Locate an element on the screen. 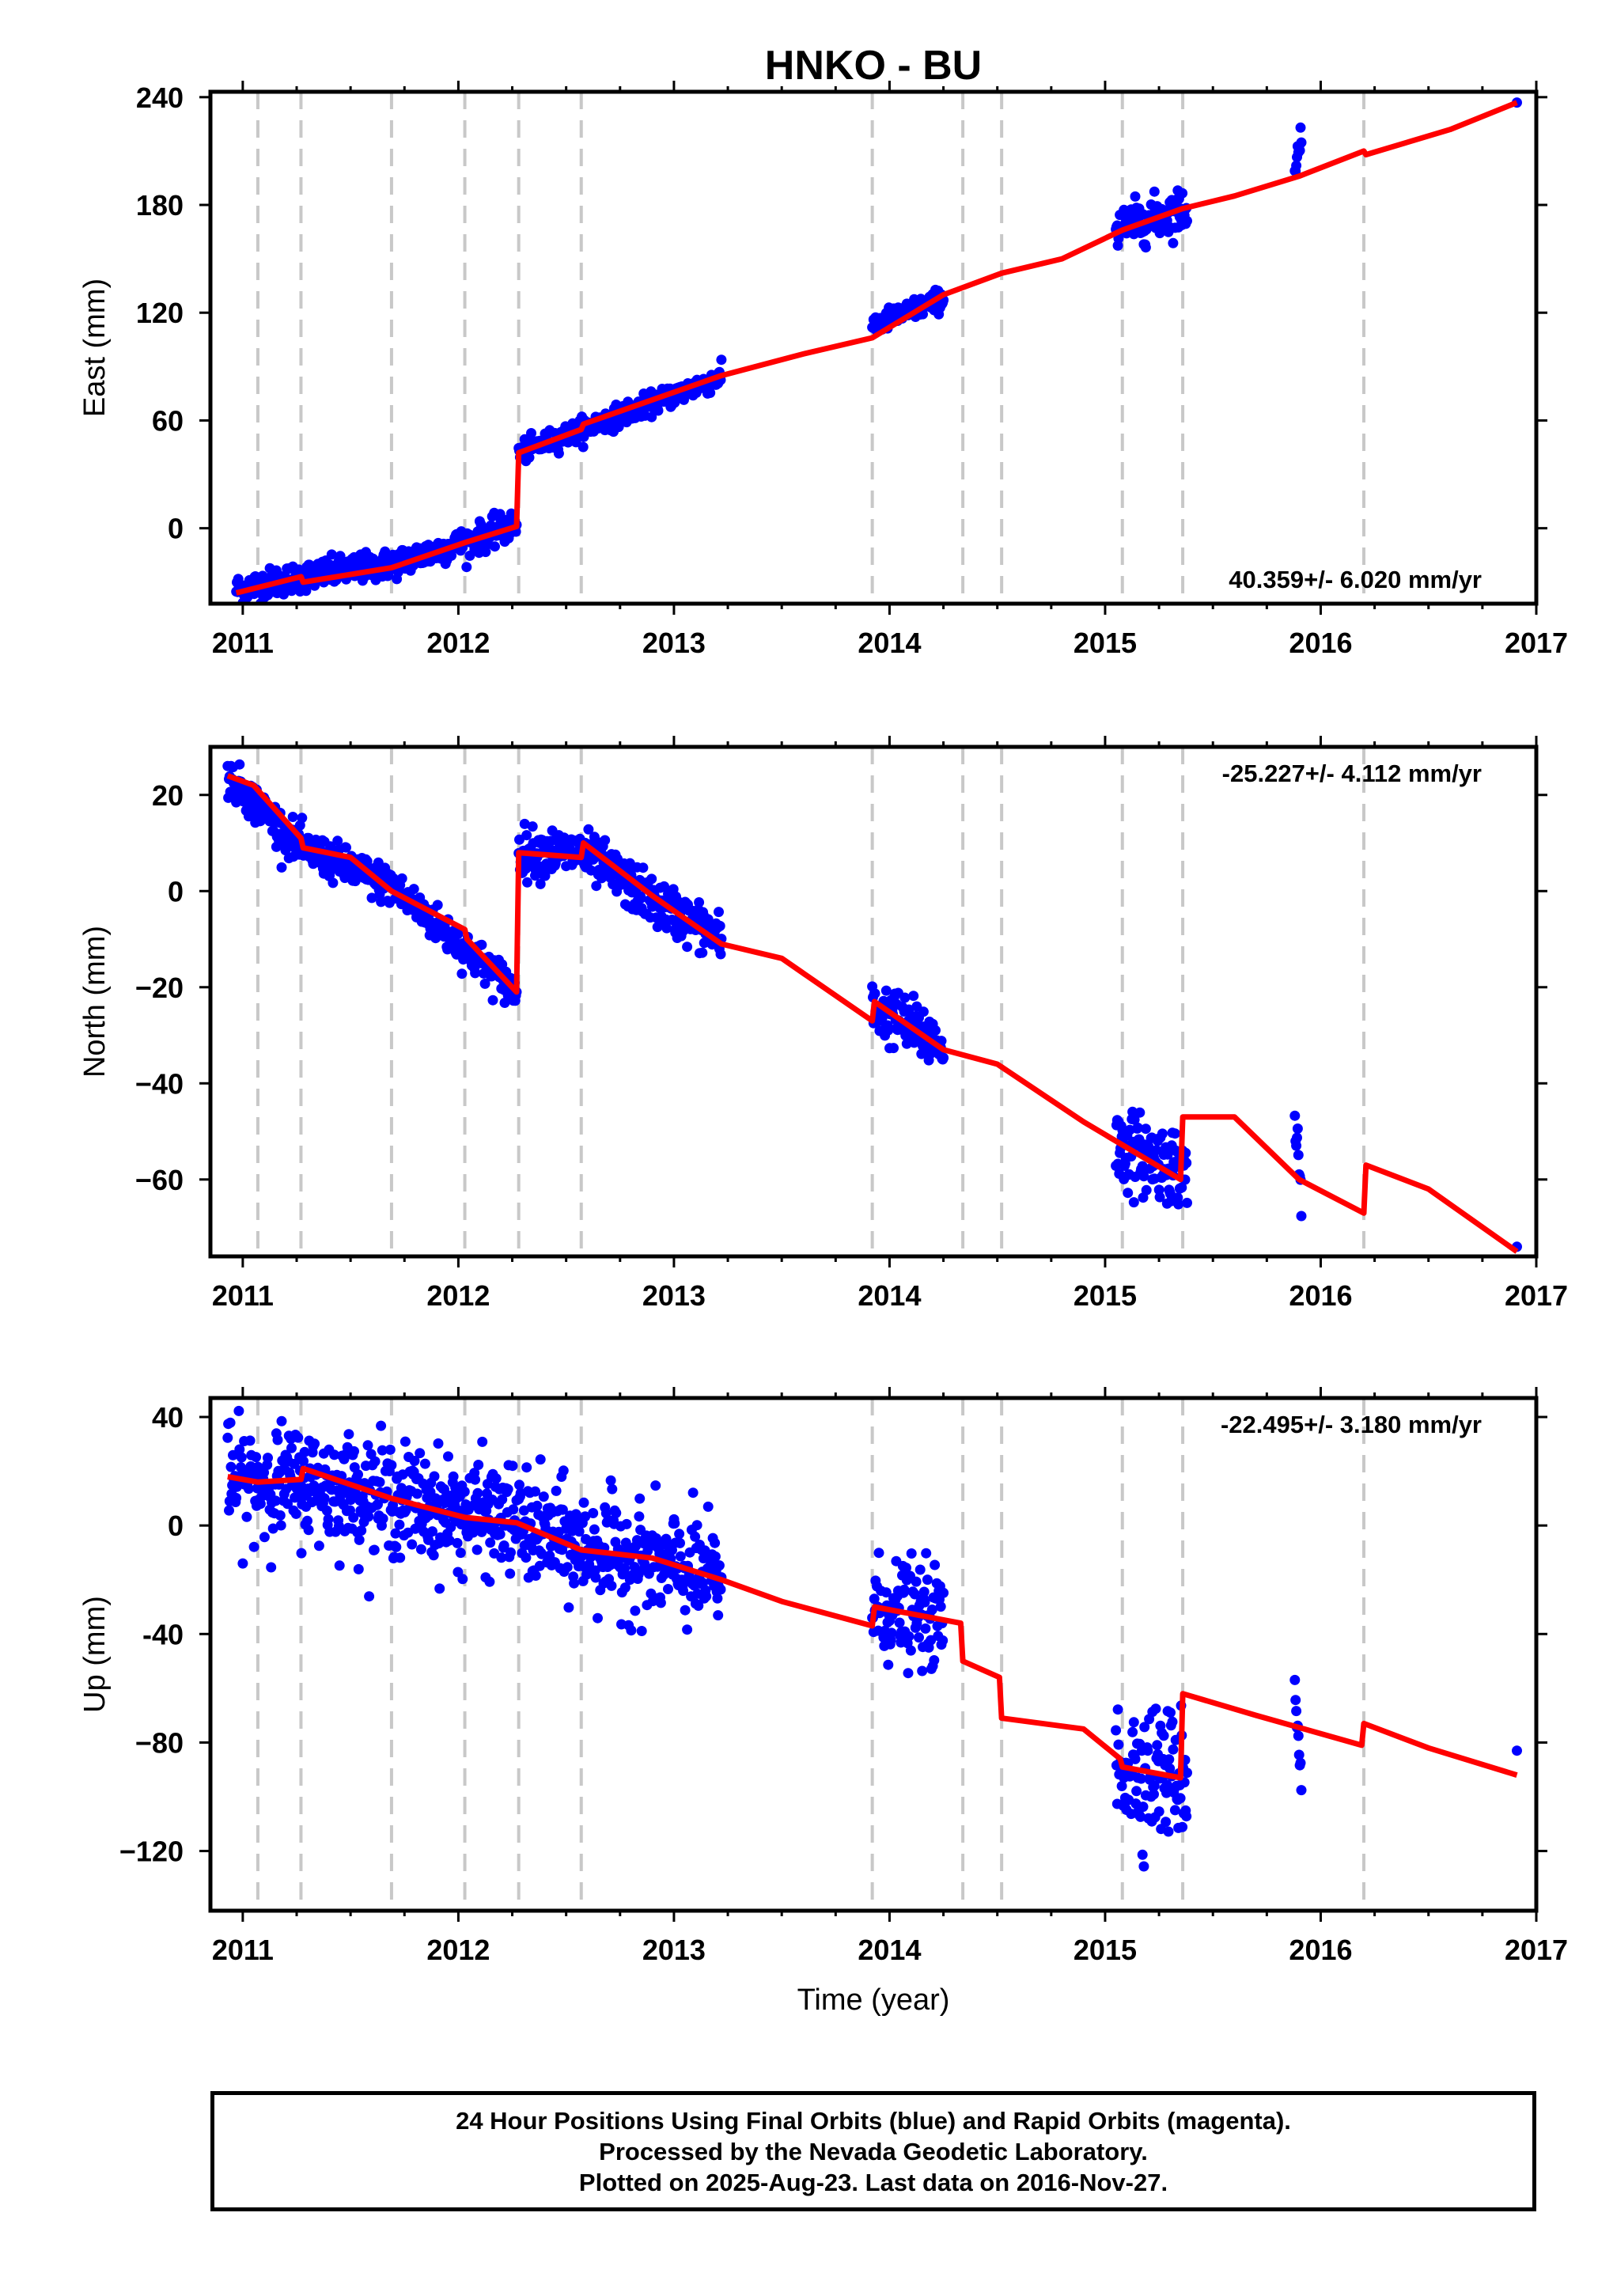  y-tick-label: −40 is located at coordinates (160, 1083).